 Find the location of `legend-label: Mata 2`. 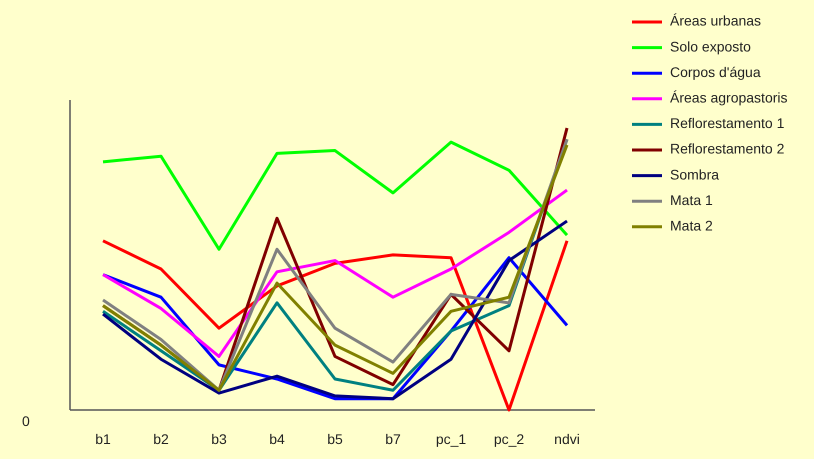

legend-label: Mata 2 is located at coordinates (692, 226).